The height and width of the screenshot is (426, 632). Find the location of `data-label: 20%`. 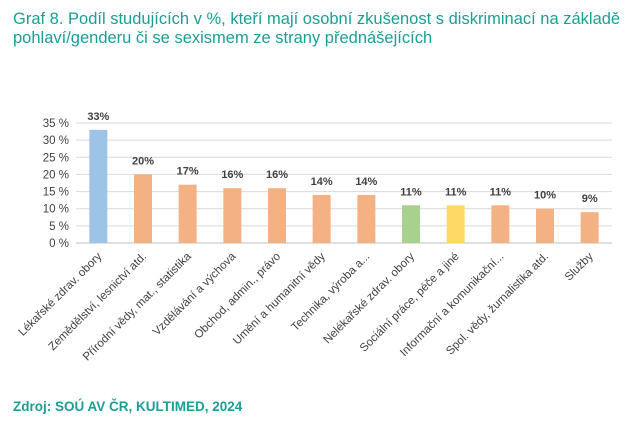

data-label: 20% is located at coordinates (143, 161).